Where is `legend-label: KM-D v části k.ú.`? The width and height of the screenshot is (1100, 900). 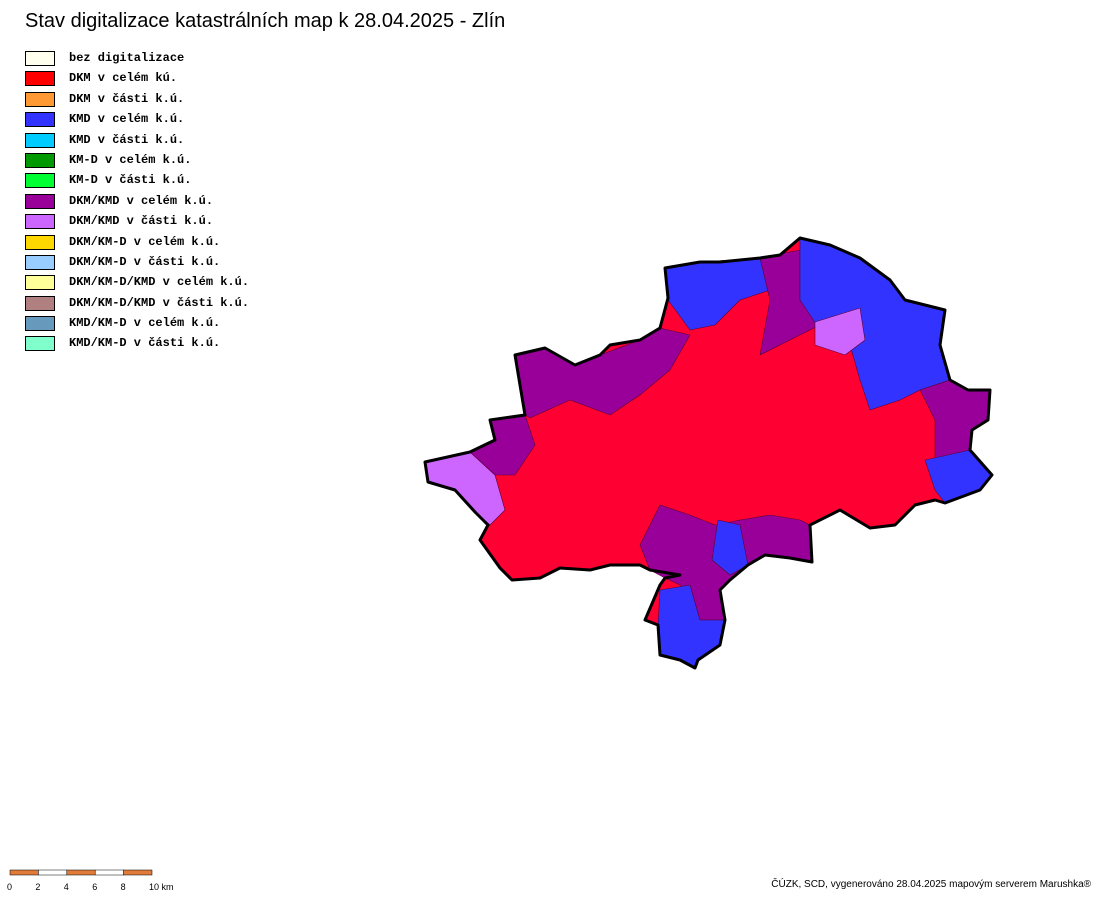
legend-label: KM-D v části k.ú. is located at coordinates (130, 180).